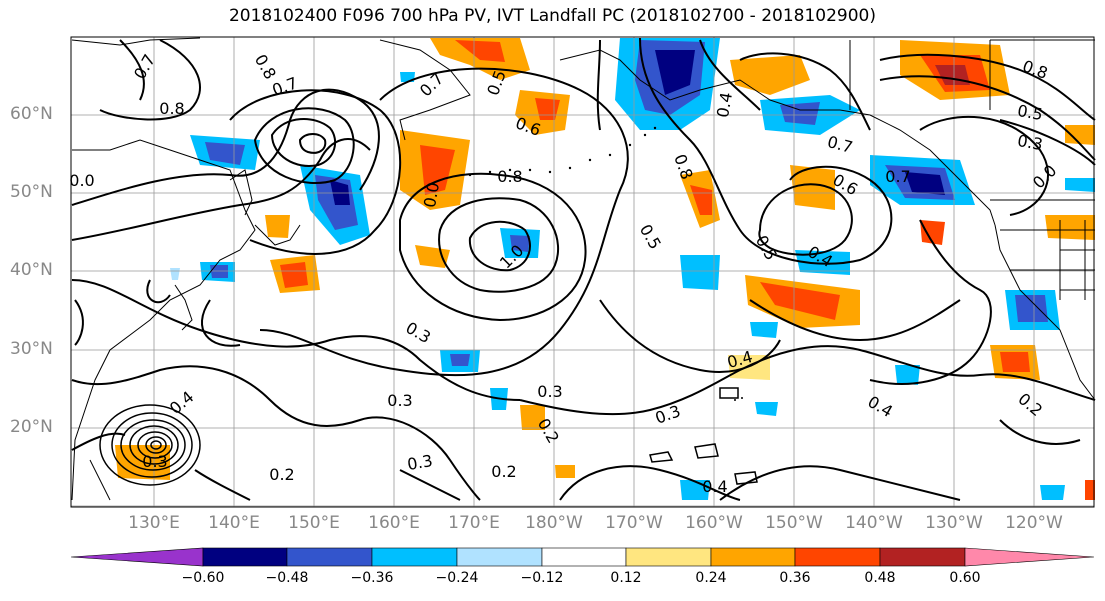 The height and width of the screenshot is (601, 1105). What do you see at coordinates (626, 578) in the screenshot?
I see `colorbar-tick-label: 0.12` at bounding box center [626, 578].